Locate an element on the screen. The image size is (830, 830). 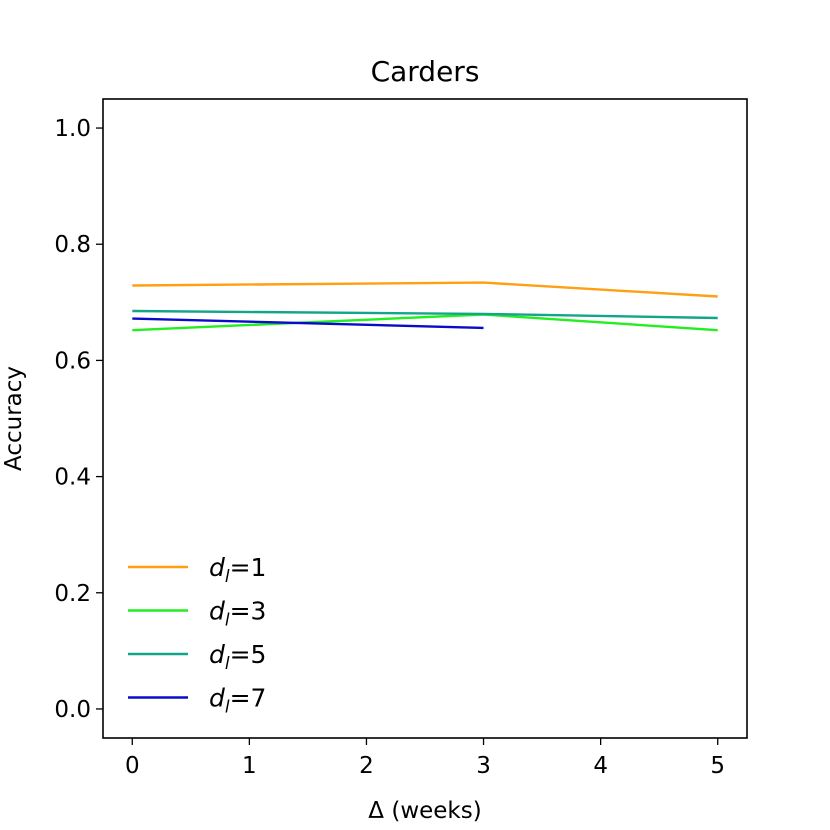
x-tick-label: 2 is located at coordinates (366, 766).